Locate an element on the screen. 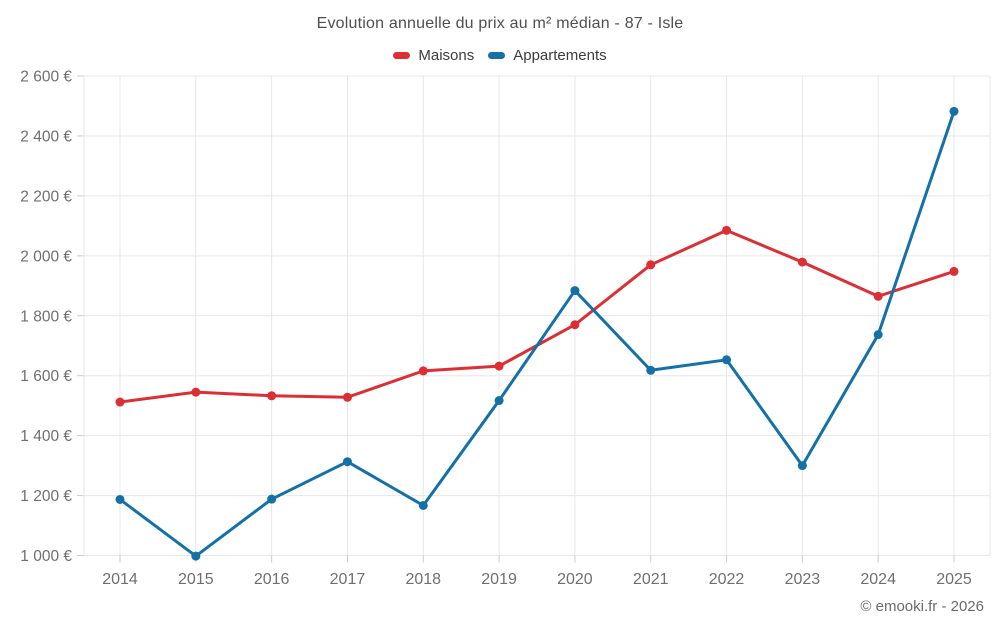 The height and width of the screenshot is (625, 1000). x-axis-label: 2021 is located at coordinates (651, 579).